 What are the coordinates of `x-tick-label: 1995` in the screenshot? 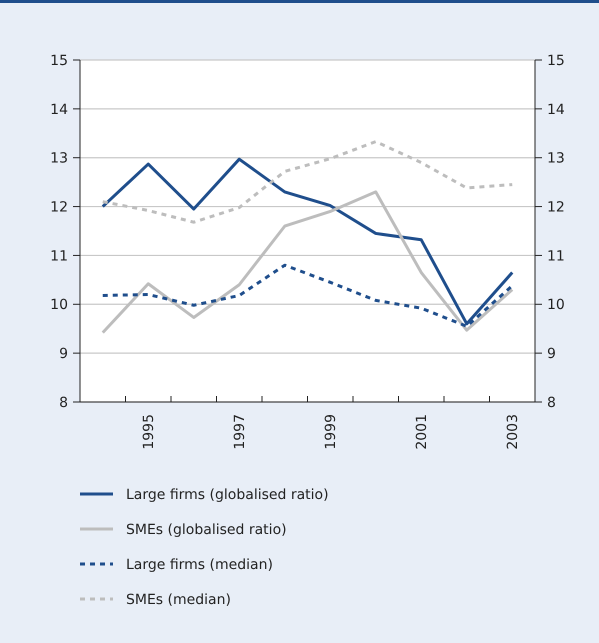 It's located at (149, 432).